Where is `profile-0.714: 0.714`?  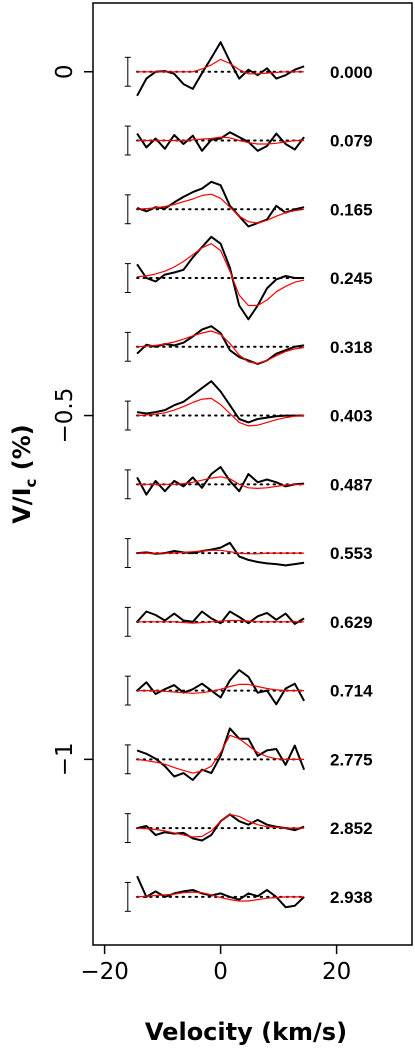
profile-0.714: 0.714 is located at coordinates (248, 687).